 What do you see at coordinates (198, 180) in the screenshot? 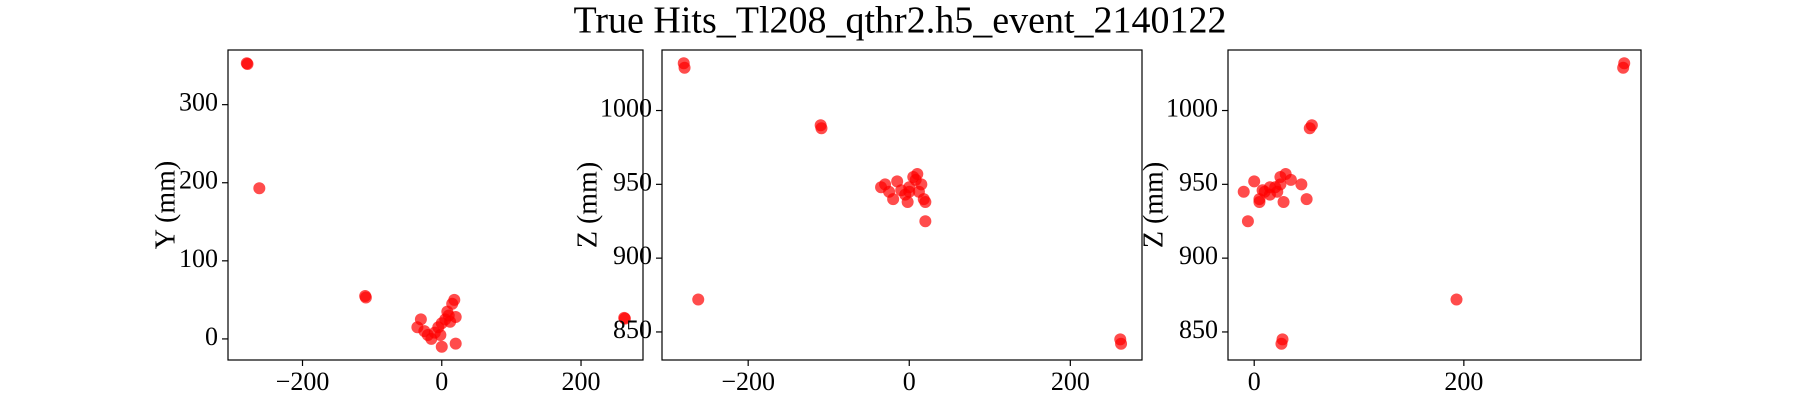
I see `y-tick-label: 200` at bounding box center [198, 180].